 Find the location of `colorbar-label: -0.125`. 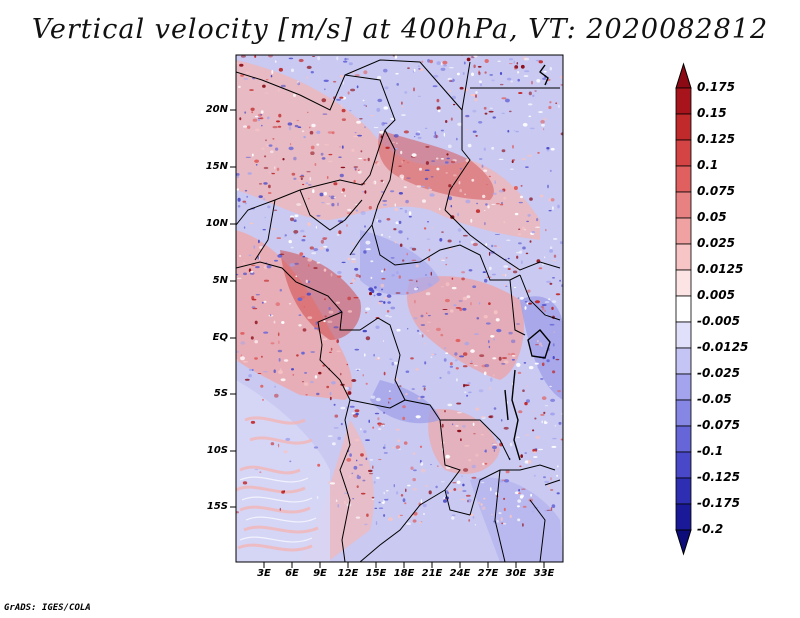

colorbar-label: -0.125 is located at coordinates (718, 477).